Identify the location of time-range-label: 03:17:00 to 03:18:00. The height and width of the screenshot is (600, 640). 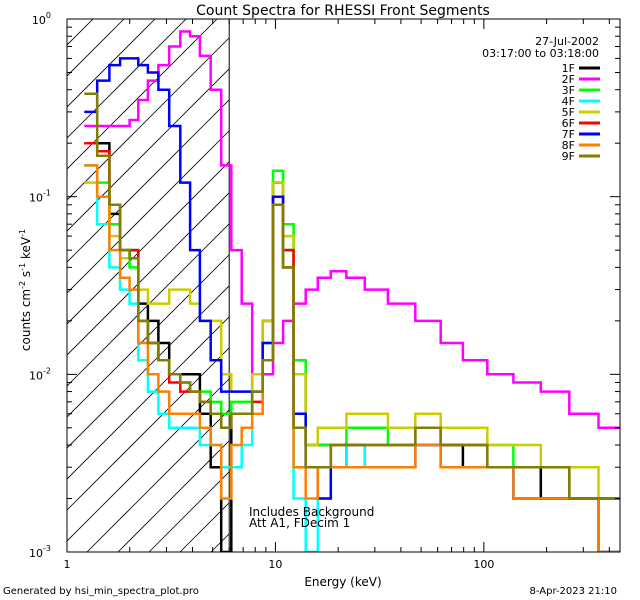
(540, 53).